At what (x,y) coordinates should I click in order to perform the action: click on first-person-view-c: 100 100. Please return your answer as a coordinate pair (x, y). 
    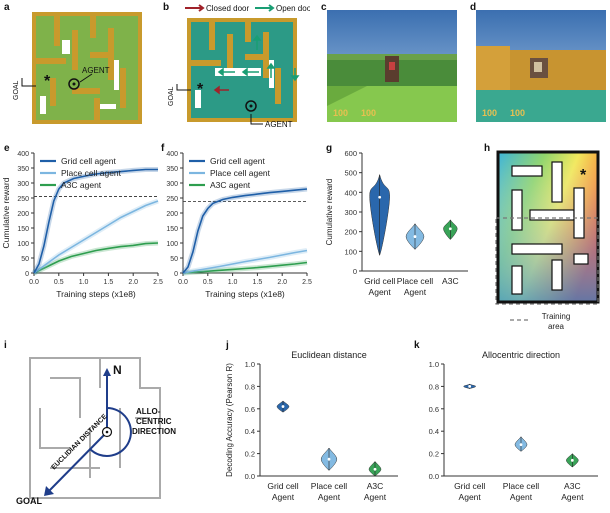
    Looking at the image, I should click on (392, 66).